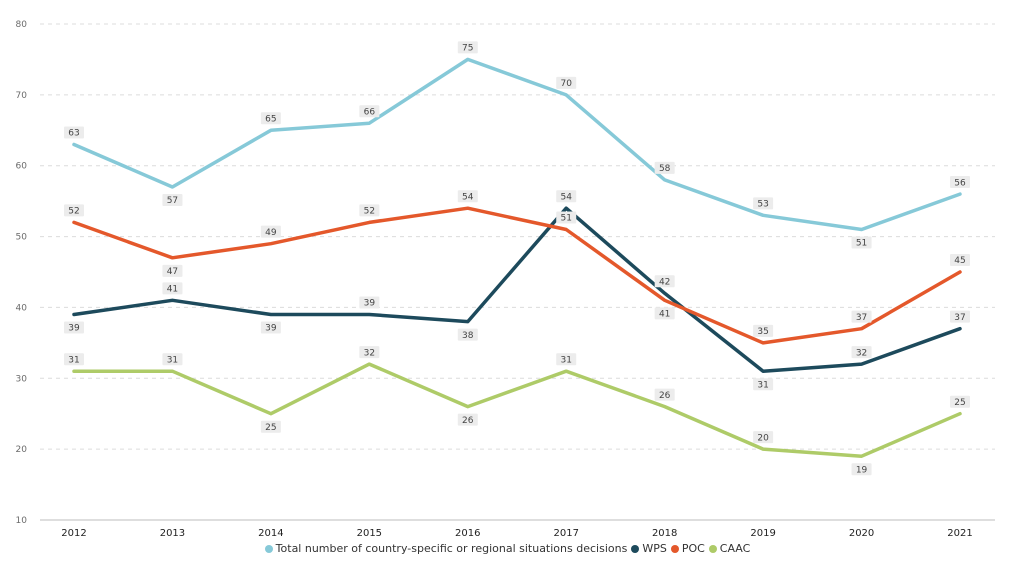  What do you see at coordinates (22, 308) in the screenshot?
I see `y-tick-label: 40` at bounding box center [22, 308].